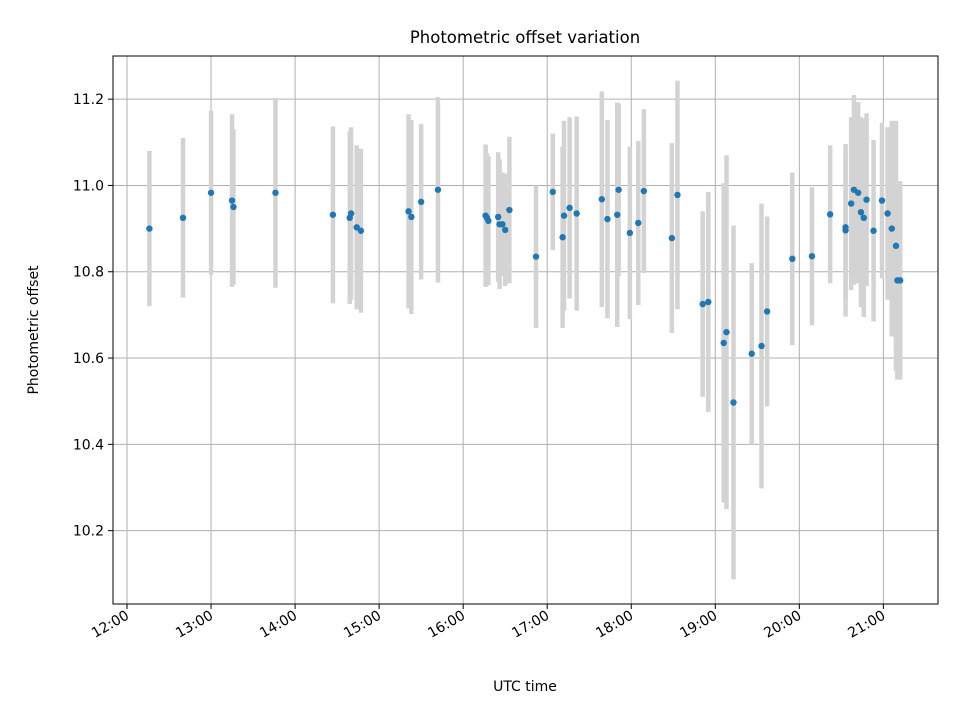 Image resolution: width=960 pixels, height=720 pixels. What do you see at coordinates (88, 445) in the screenshot?
I see `y-tick-label: 10.4` at bounding box center [88, 445].